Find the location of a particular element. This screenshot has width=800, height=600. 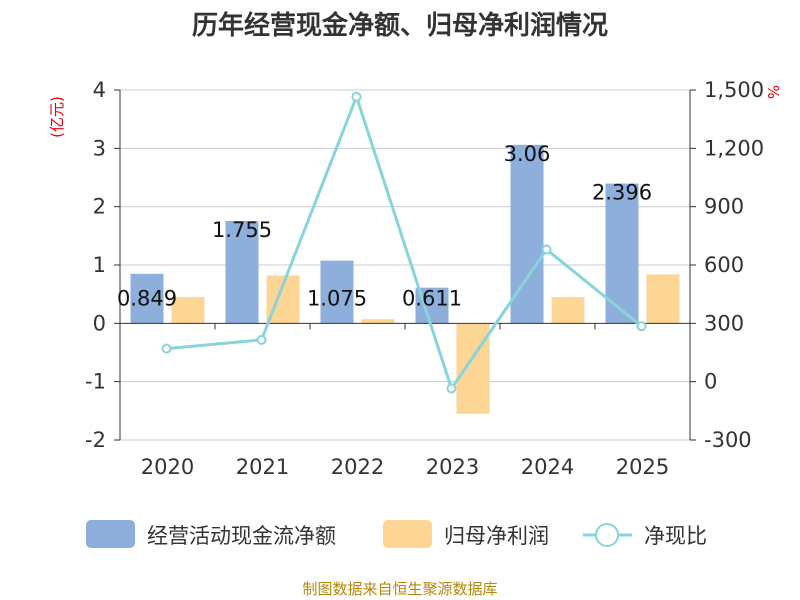

cash-flow-data-label: 0.849 is located at coordinates (147, 298).